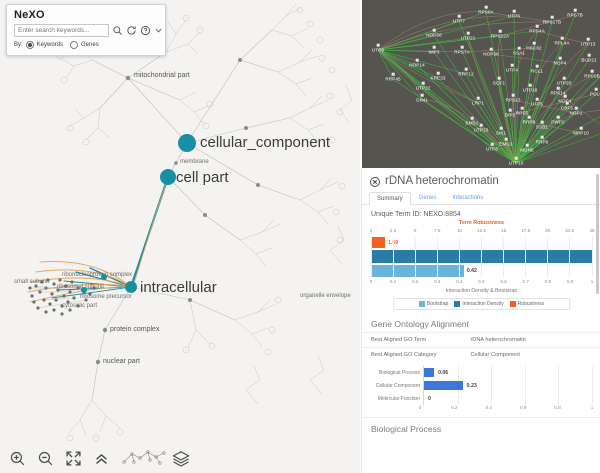 The image size is (600, 473). What do you see at coordinates (468, 198) in the screenshot?
I see `tab-interactions: Interactions` at bounding box center [468, 198].